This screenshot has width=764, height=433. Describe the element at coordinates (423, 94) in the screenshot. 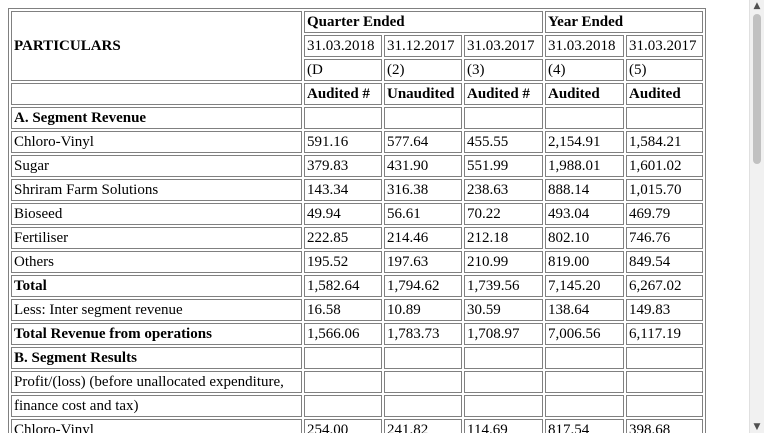

I see `audit-status: Unaudited` at that location.